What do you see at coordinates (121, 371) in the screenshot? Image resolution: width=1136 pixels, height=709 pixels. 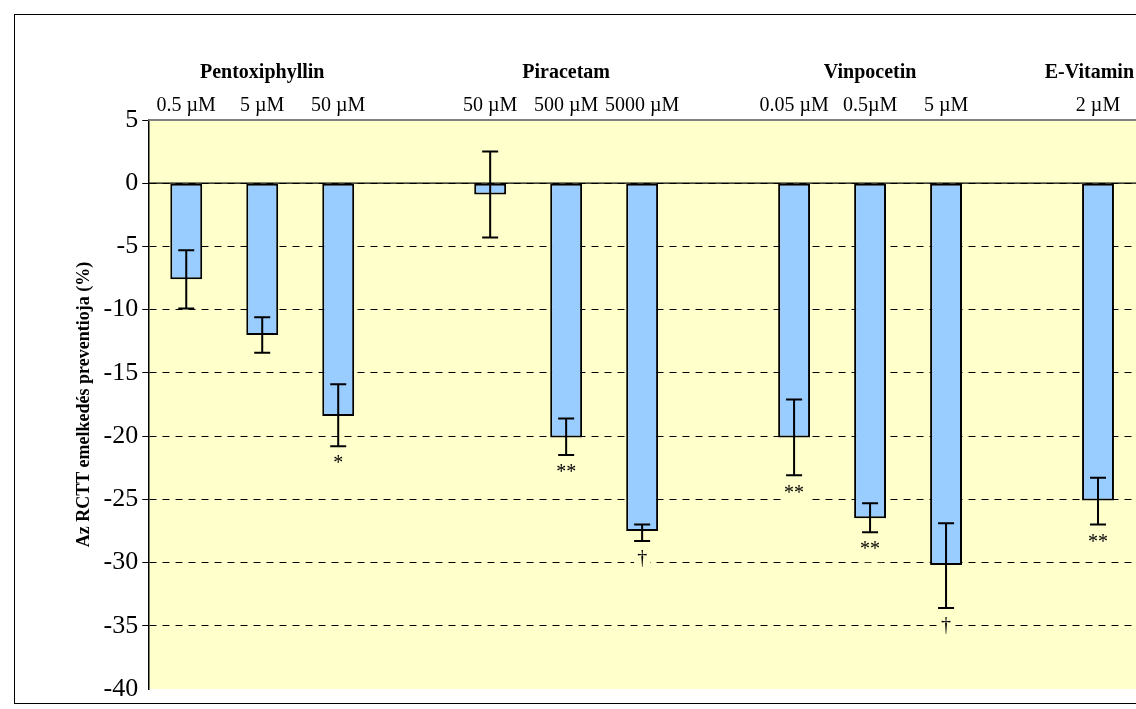 I see `y-tick-label: -15` at bounding box center [121, 371].